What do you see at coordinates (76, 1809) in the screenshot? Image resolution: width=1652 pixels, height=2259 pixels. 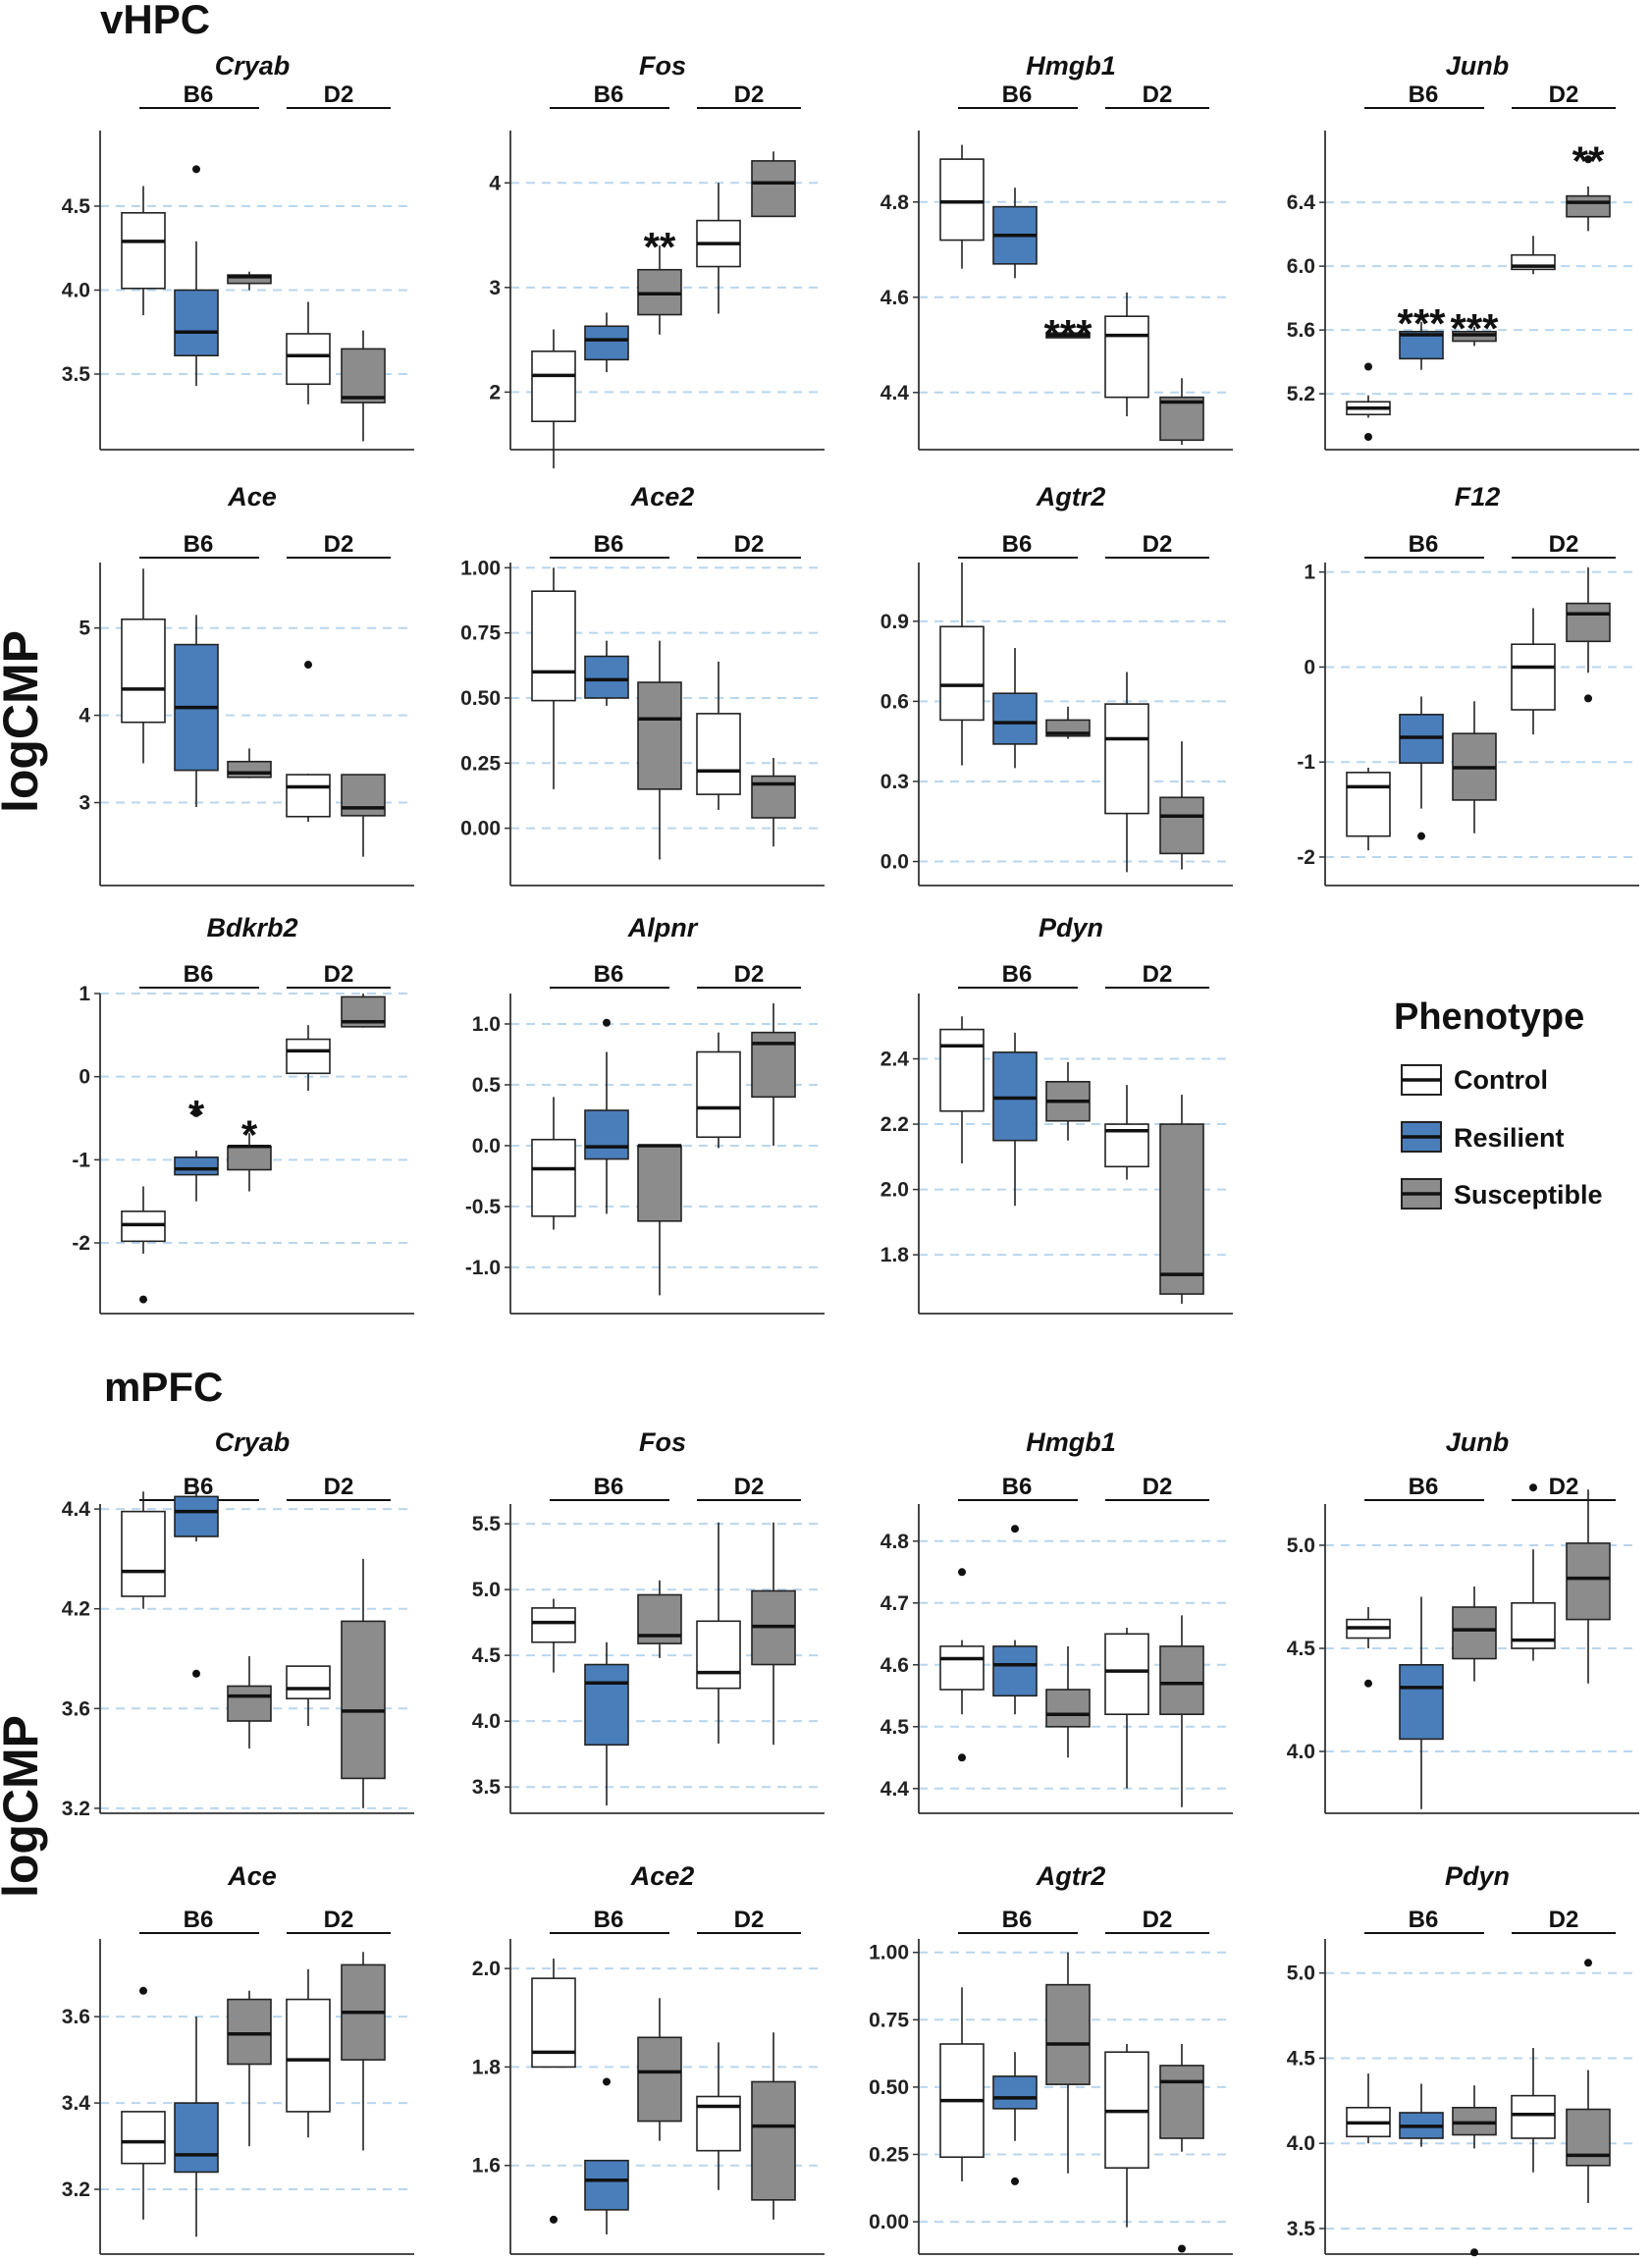 I see `y-tick-label-mpfc-cryab-0: 3.2` at bounding box center [76, 1809].